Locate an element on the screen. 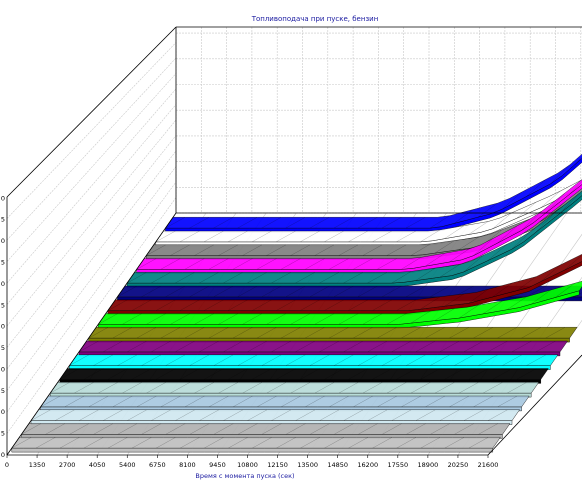  frame-left-top-edge is located at coordinates (91, 112).